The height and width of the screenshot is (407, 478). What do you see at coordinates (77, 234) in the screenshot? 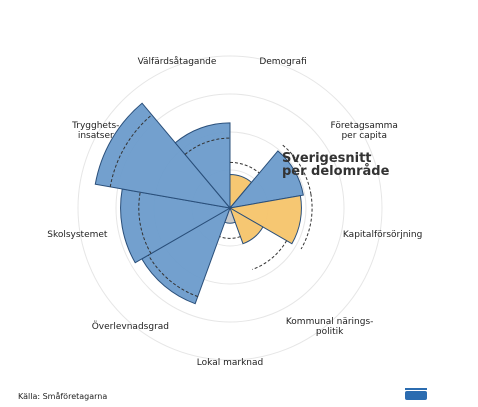
I see `category-label: Skolsystemet` at bounding box center [77, 234].